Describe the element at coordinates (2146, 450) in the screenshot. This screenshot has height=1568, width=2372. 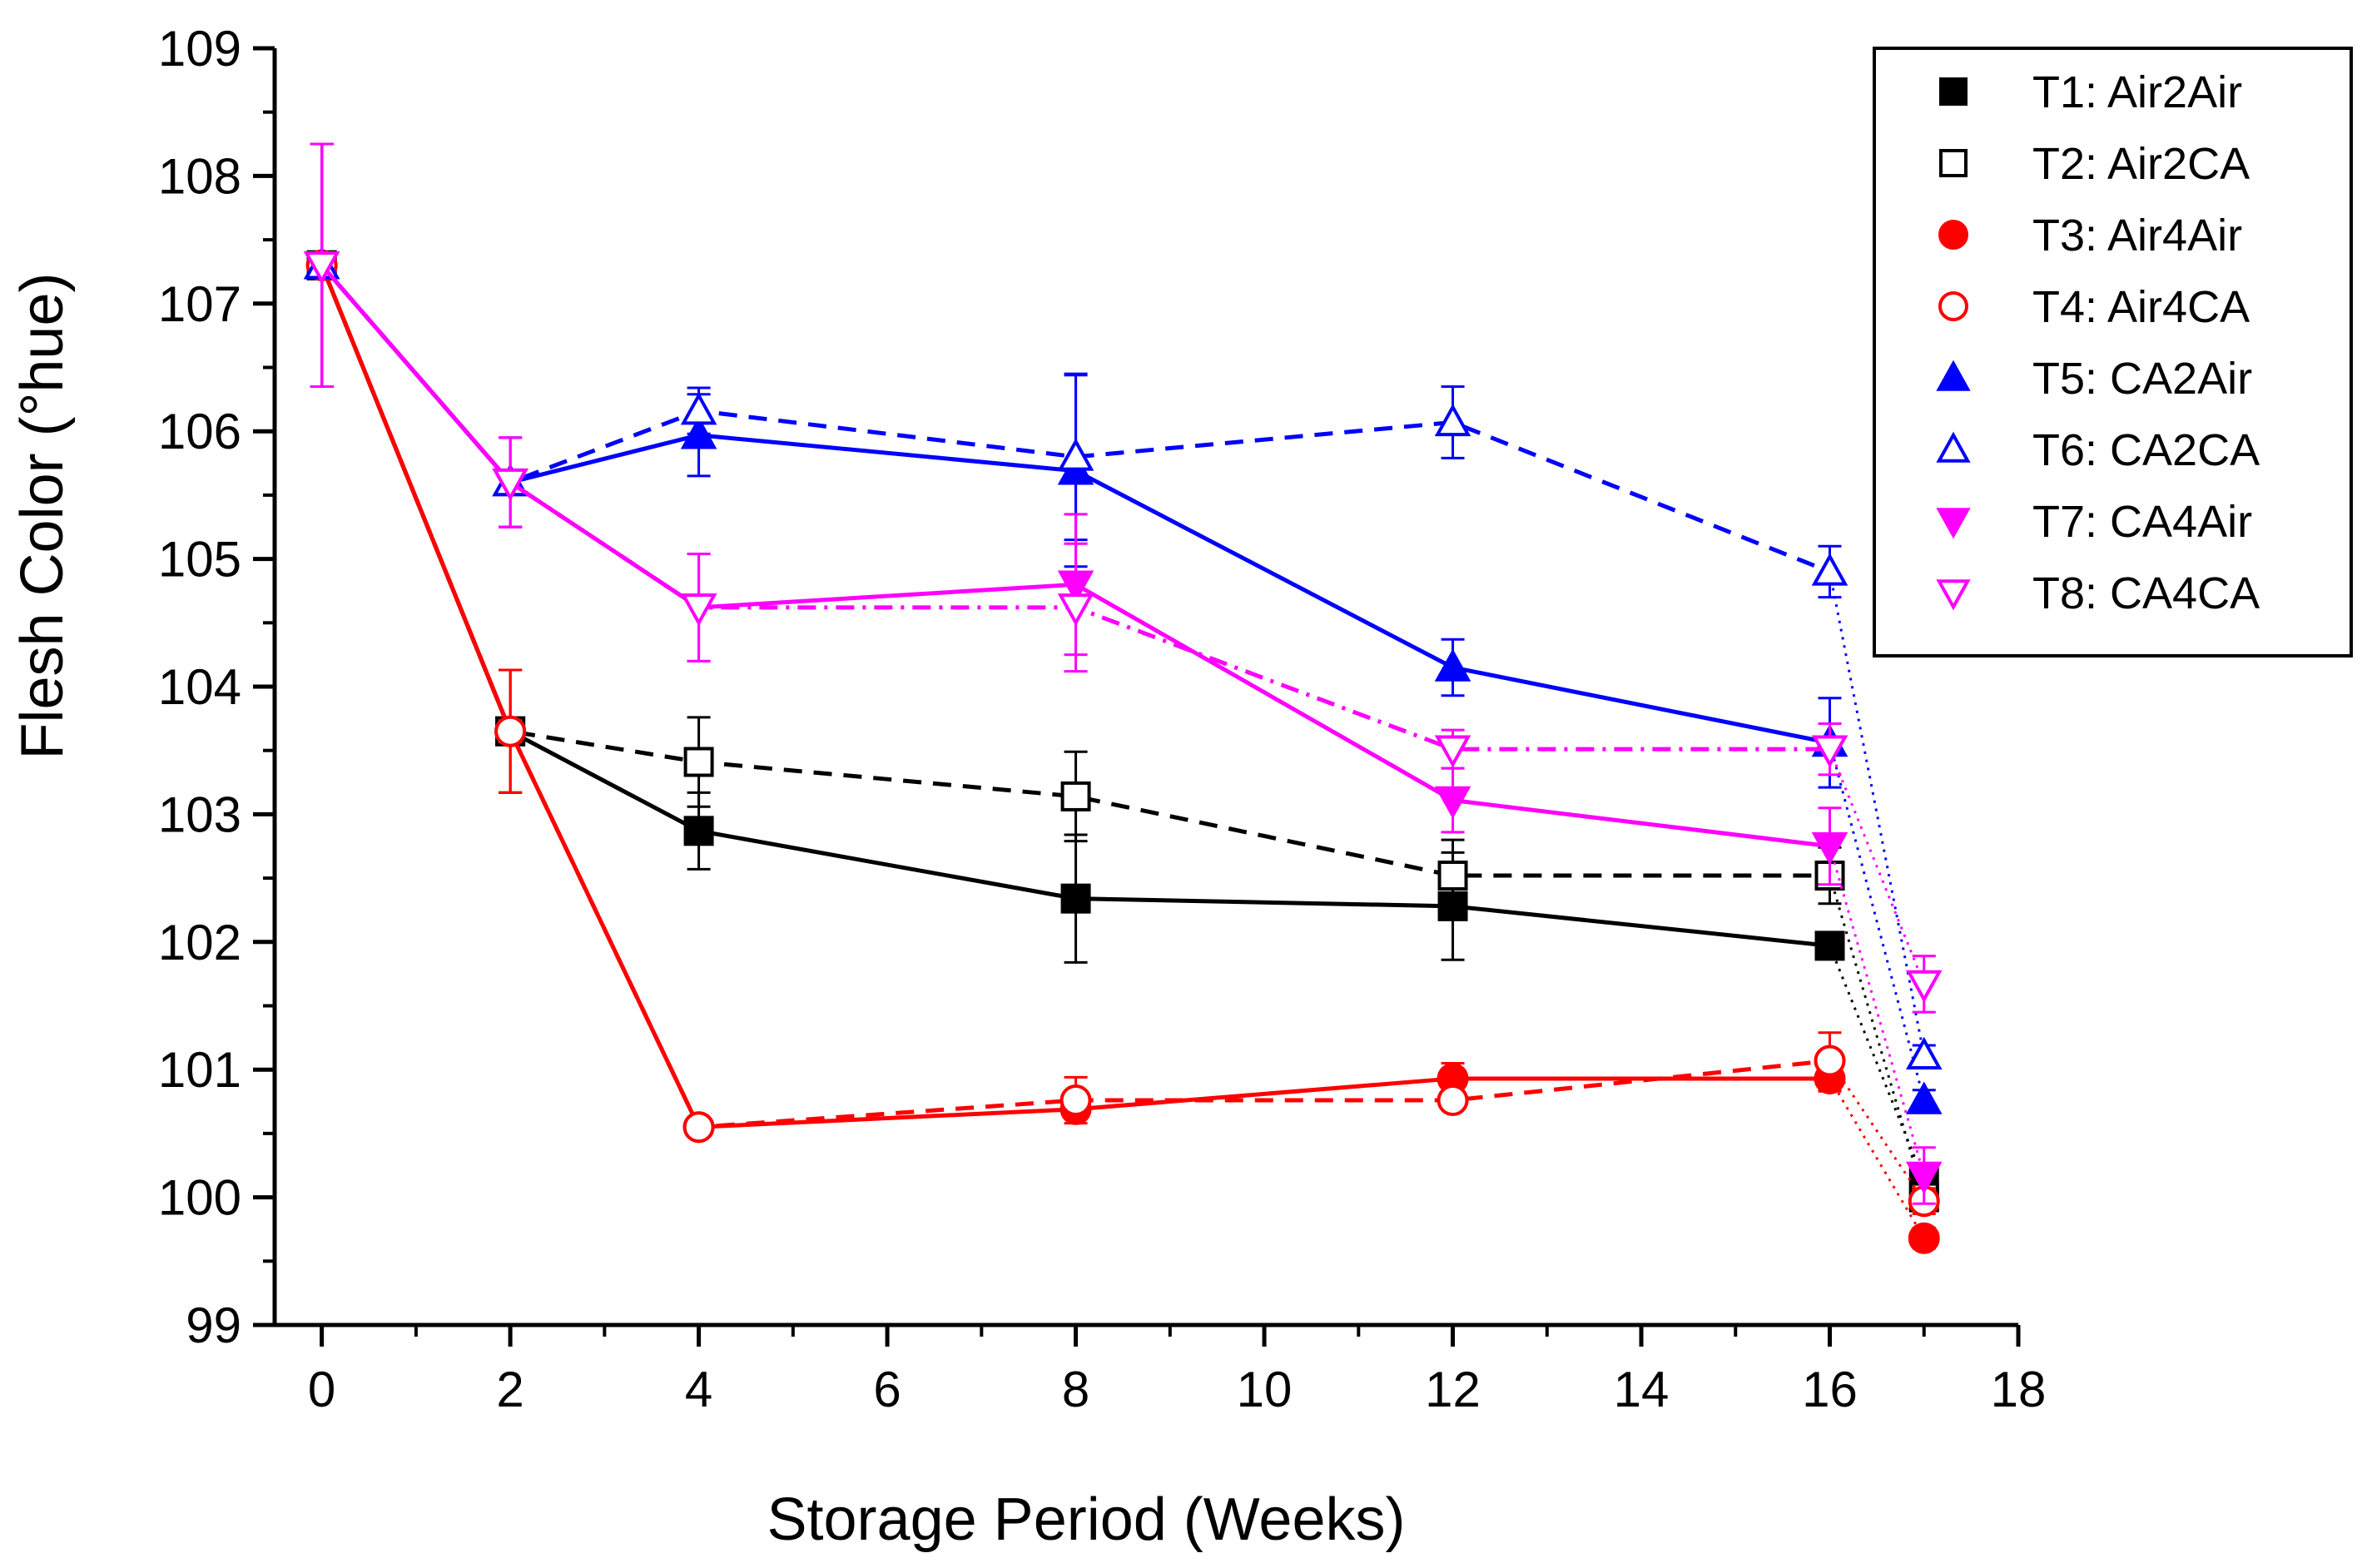
I see `legend-label: T6: CA2CA` at that location.